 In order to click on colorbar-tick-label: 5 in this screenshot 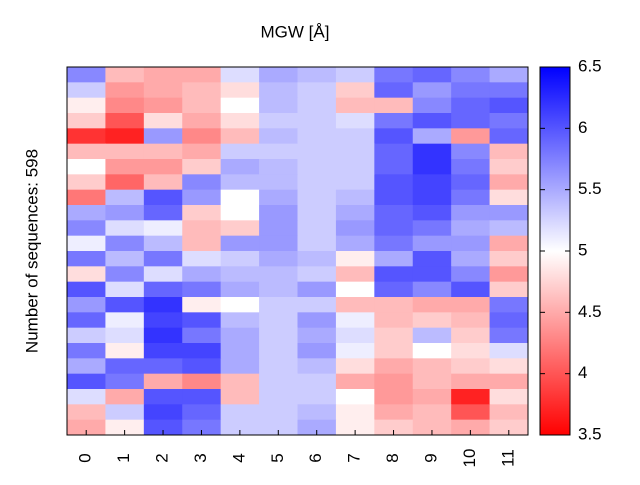, I will do `click(582, 249)`.